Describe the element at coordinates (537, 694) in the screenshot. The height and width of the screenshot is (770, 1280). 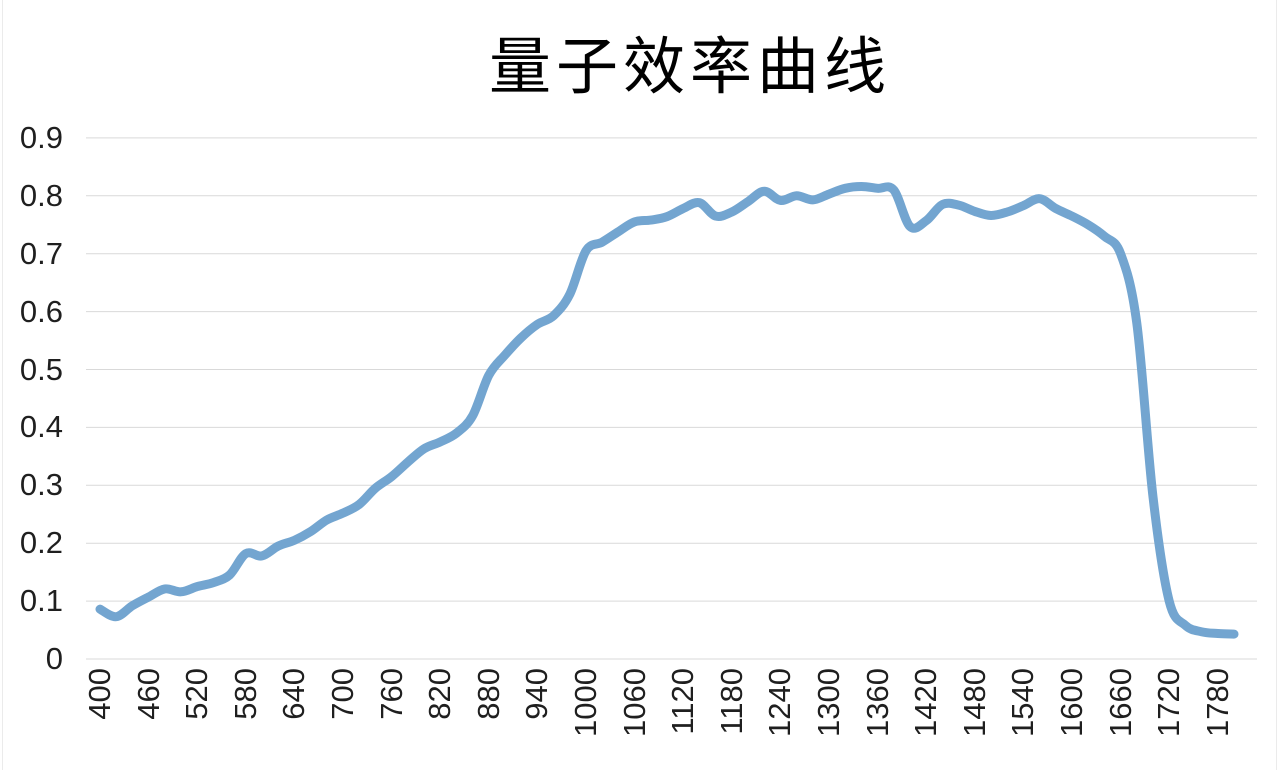
I see `x-tick-label: 940` at that location.